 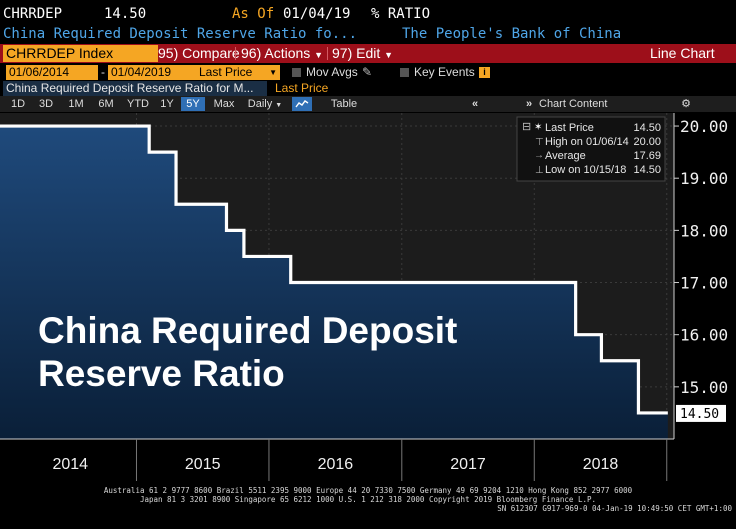 I want to click on series-field: Last Price, so click(x=302, y=88).